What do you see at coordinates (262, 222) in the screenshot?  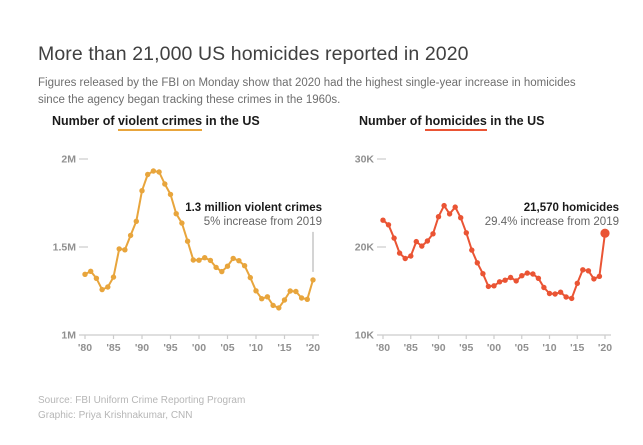 I see `annotation-change: 5% increase from 2019` at bounding box center [262, 222].